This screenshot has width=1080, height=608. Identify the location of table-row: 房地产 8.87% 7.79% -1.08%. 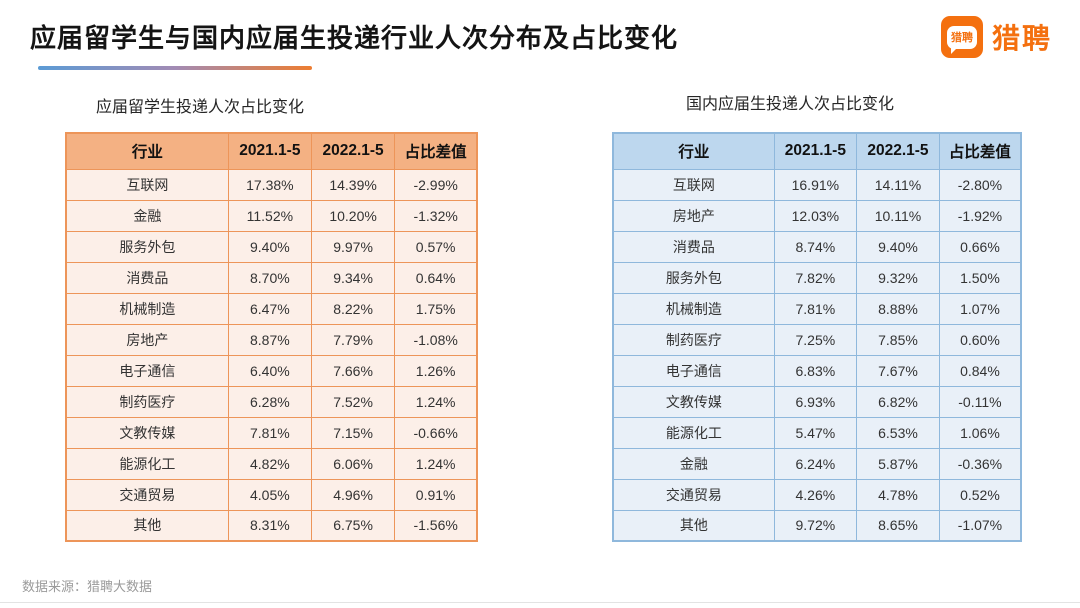
(271, 339).